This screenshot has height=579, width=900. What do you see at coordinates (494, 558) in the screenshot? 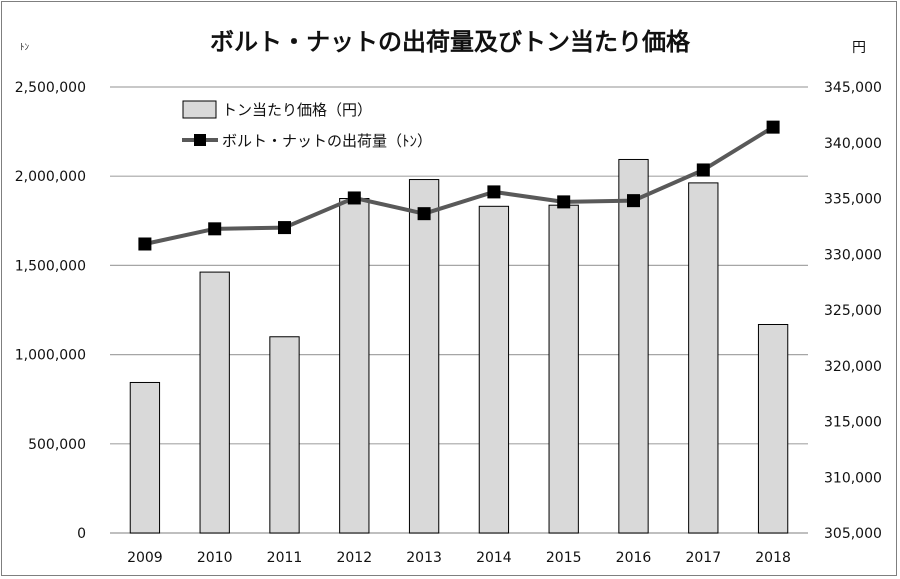
I see `x-tick-label: 2014` at bounding box center [494, 558].